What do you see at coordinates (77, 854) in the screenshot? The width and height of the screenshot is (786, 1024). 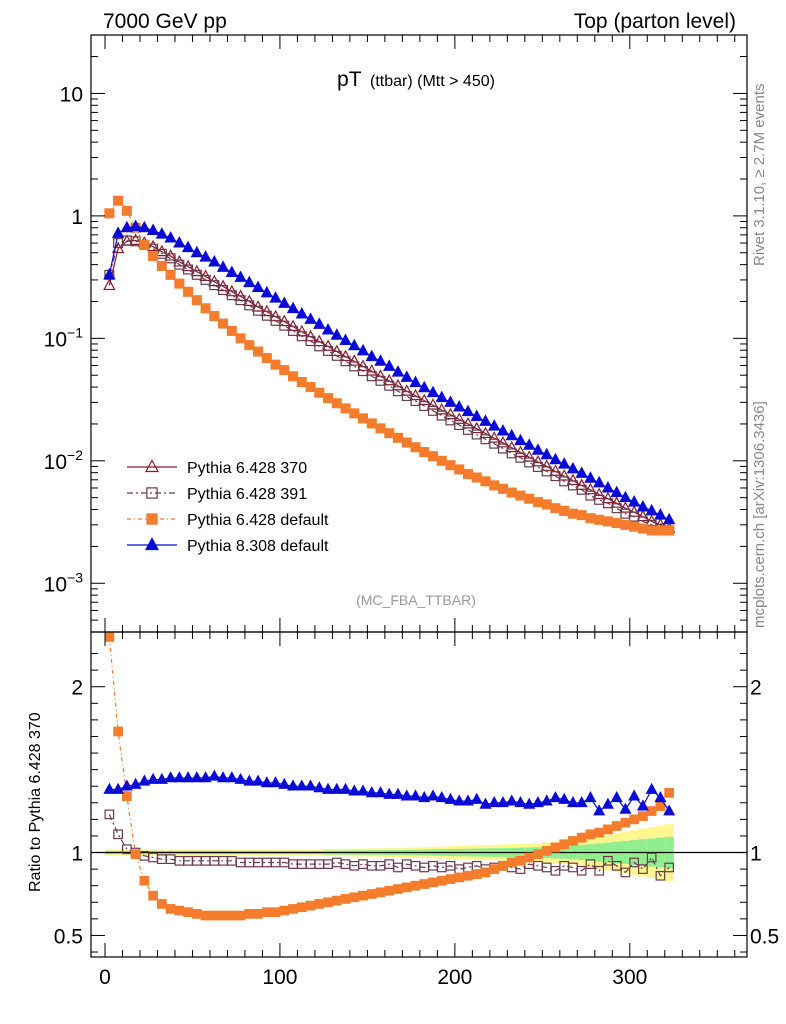 I see `ratio-y-tick-label-left: 1` at bounding box center [77, 854].